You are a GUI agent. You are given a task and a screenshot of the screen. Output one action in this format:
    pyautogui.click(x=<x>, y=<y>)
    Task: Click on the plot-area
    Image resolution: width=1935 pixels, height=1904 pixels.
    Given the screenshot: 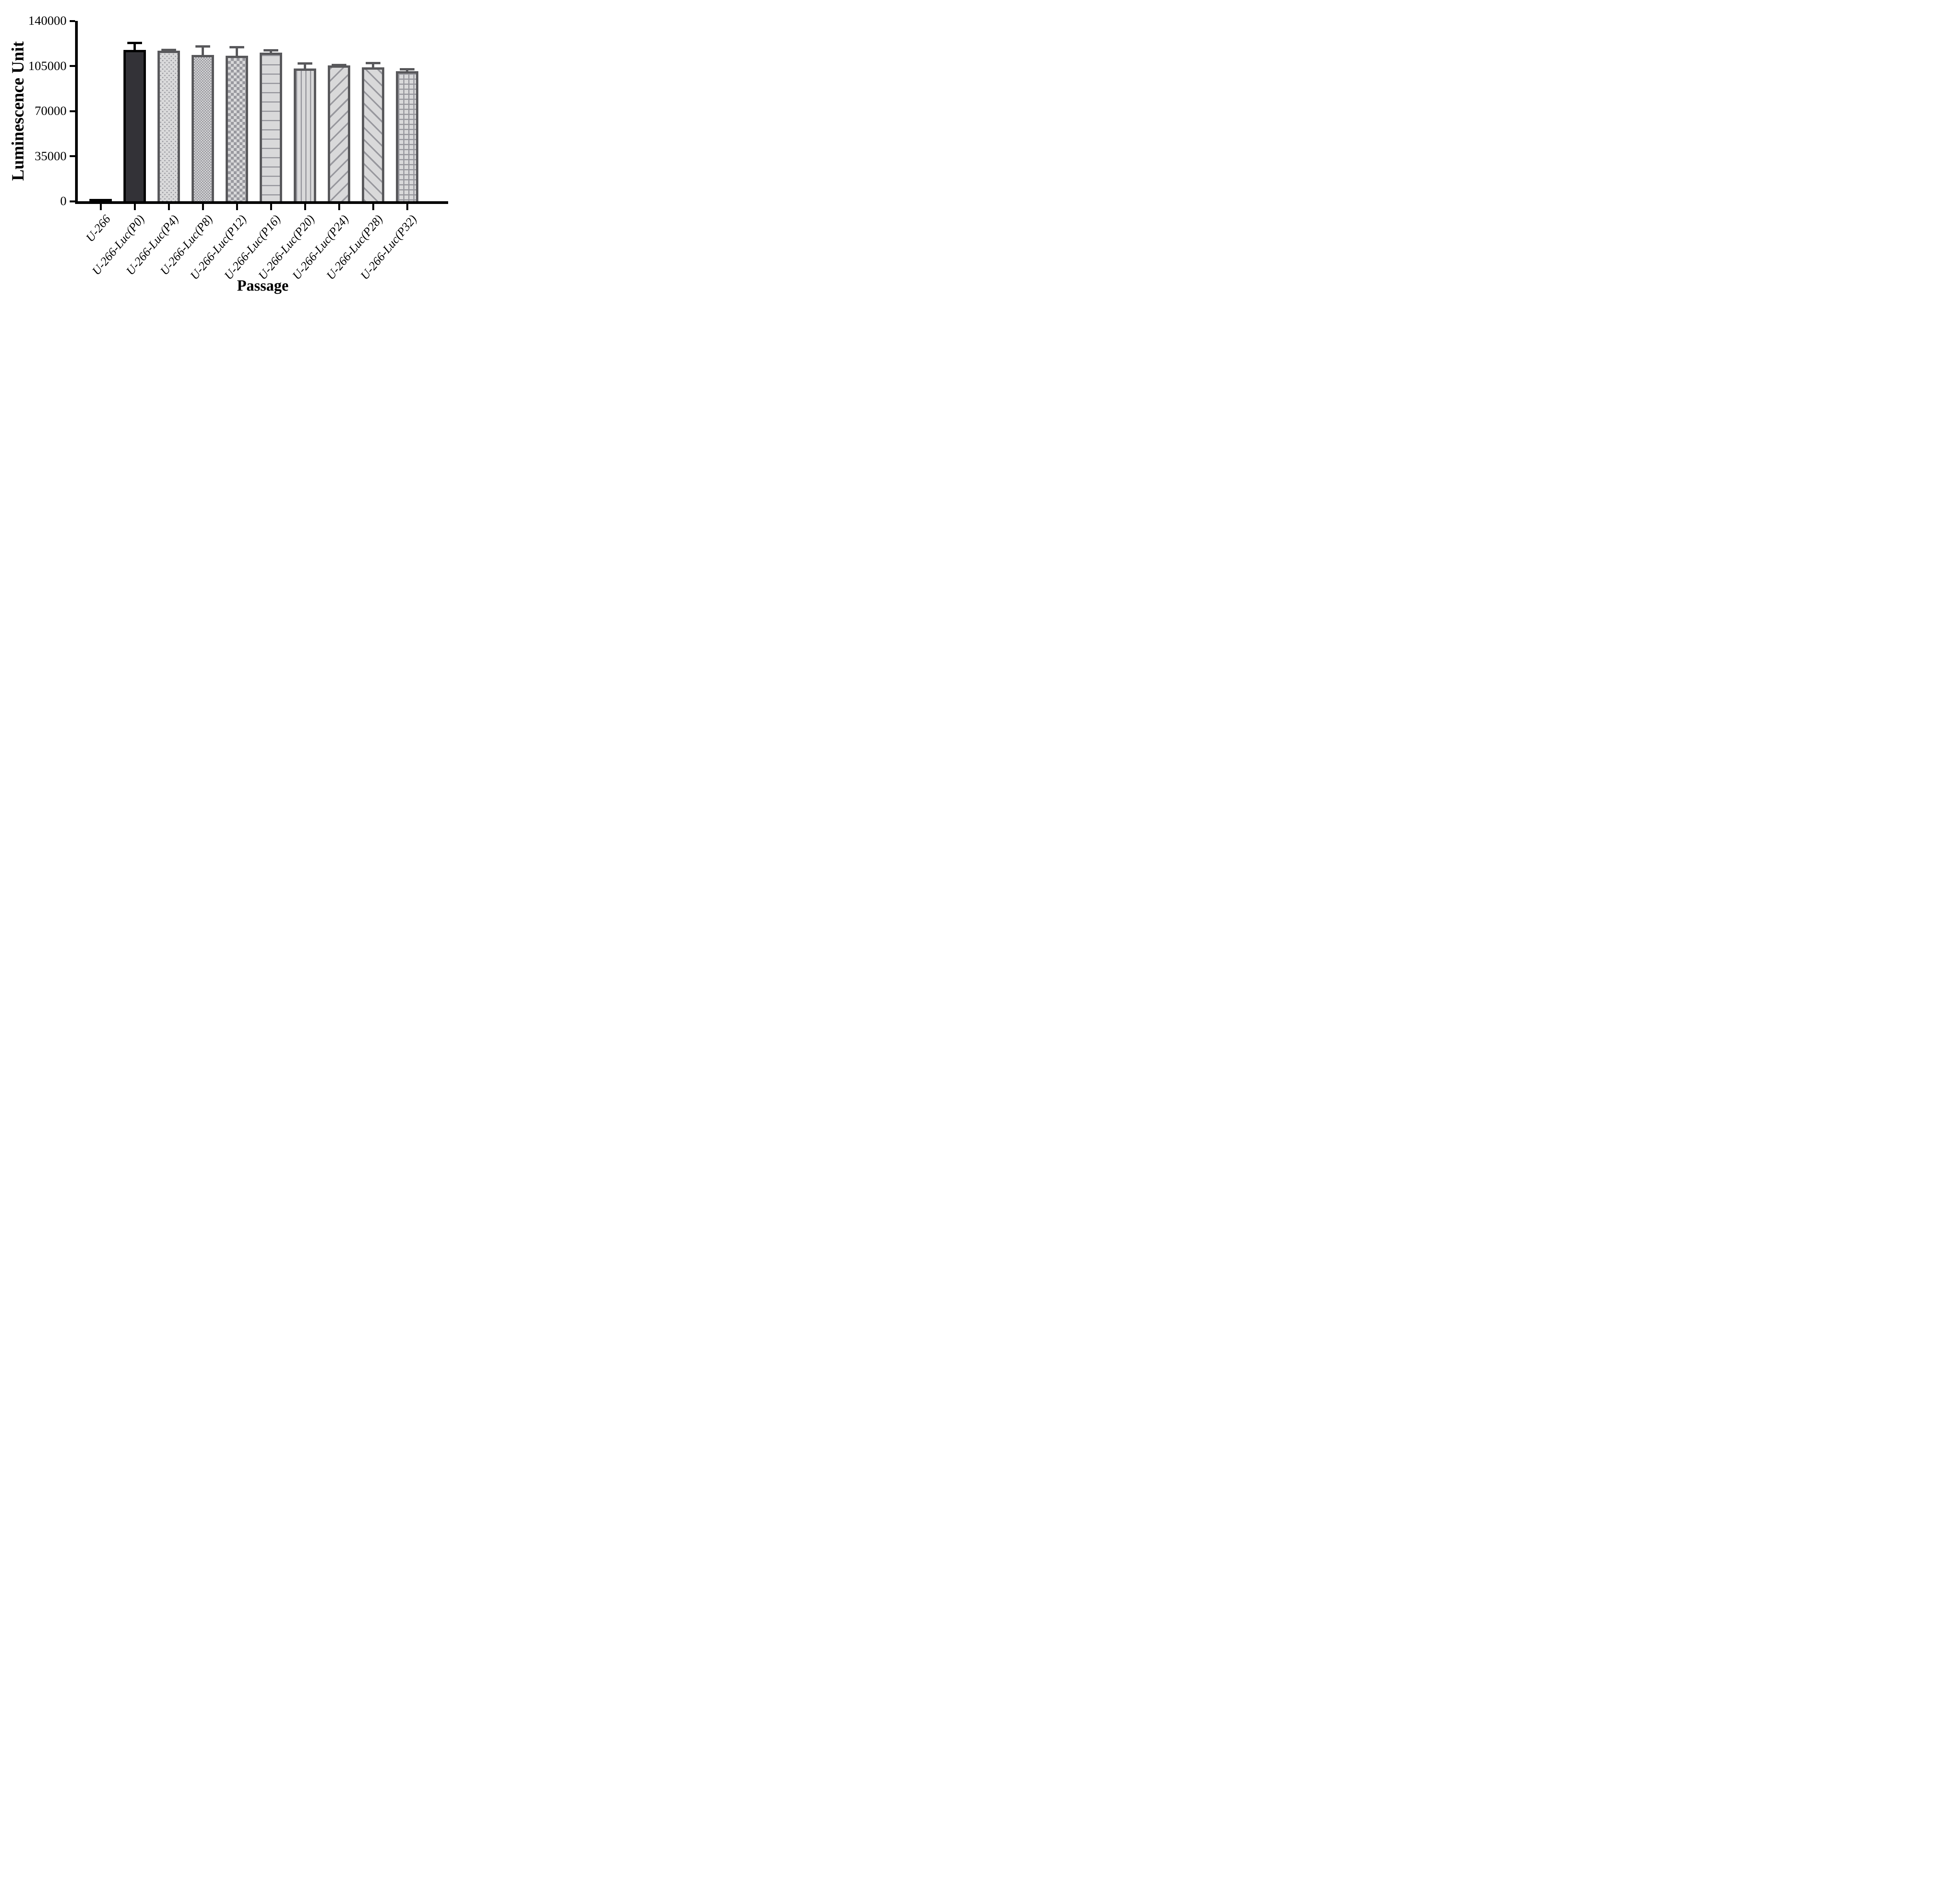 What is the action you would take?
    pyautogui.click(x=261, y=112)
    